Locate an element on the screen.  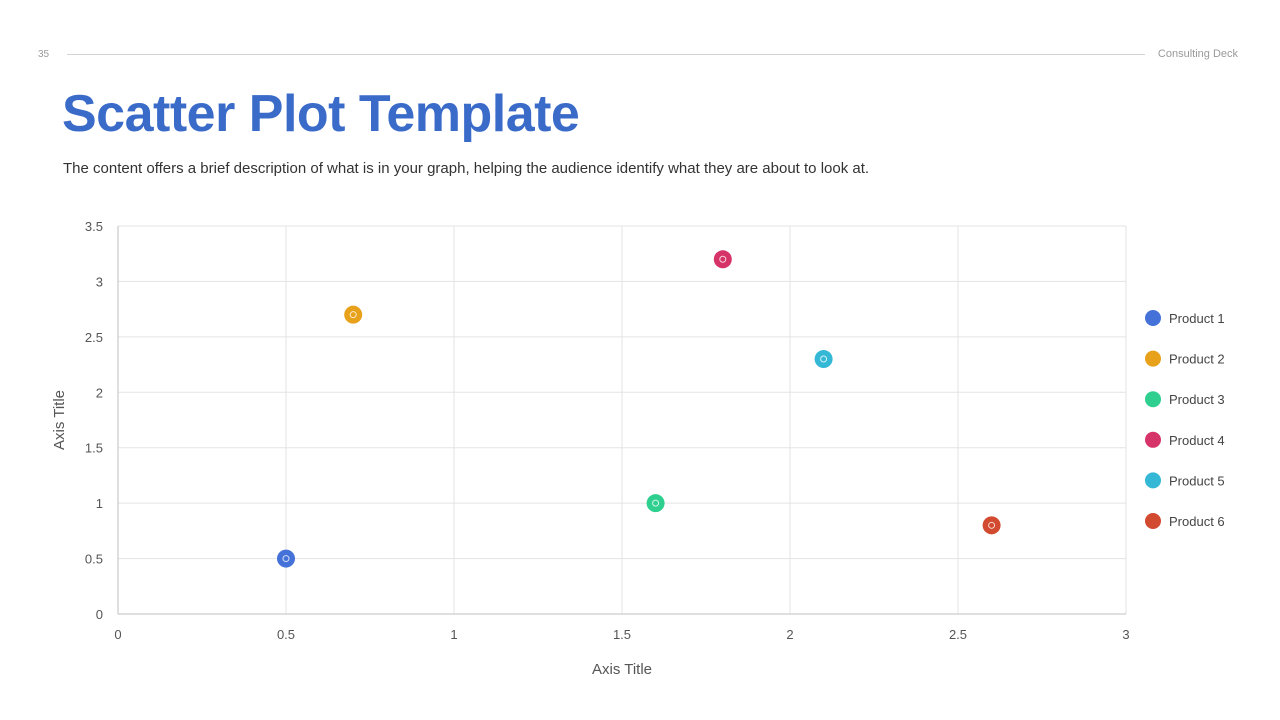
x-tick-label: 1 is located at coordinates (453, 634).